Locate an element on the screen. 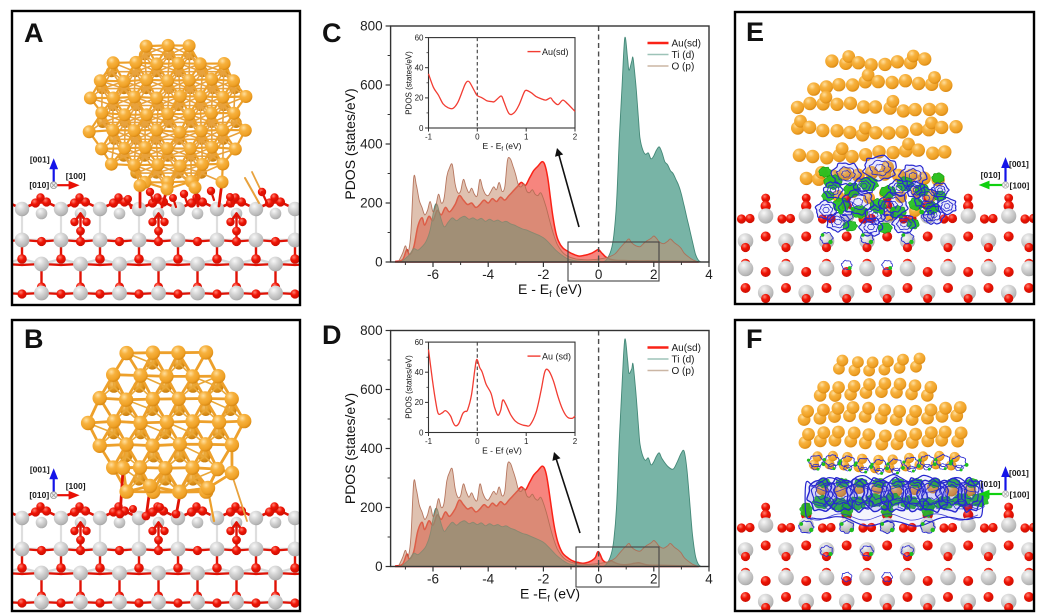  svg-text: E is located at coordinates (755, 32).